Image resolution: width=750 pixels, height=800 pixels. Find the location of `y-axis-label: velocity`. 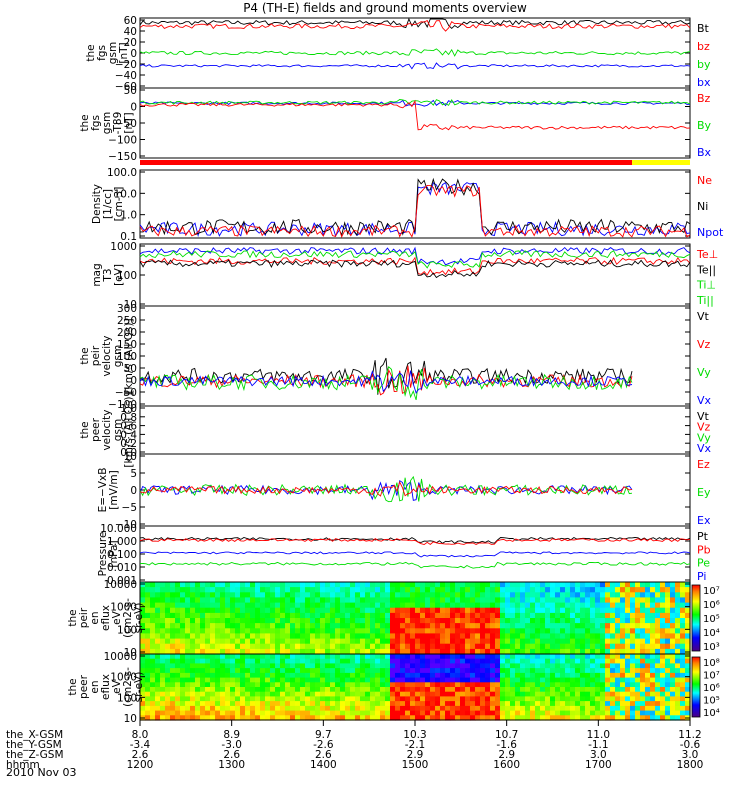

y-axis-label: velocity is located at coordinates (107, 429).